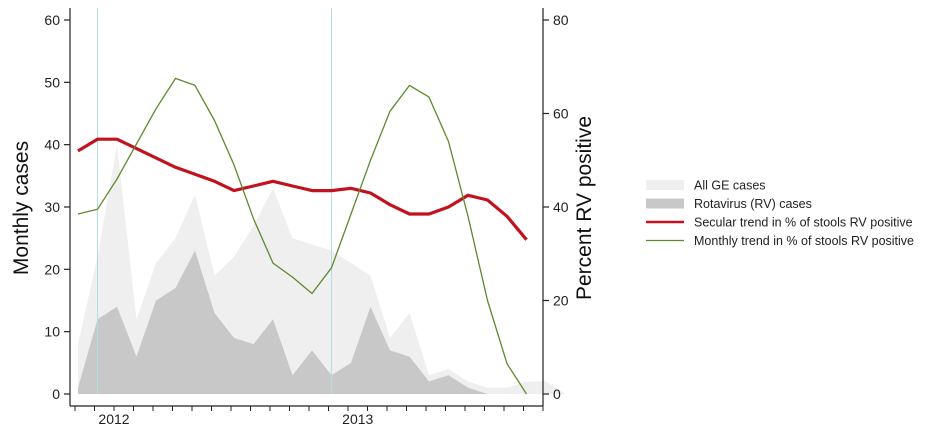 This screenshot has width=935, height=430. I want to click on legend-label: Rotavirus (RV) cases, so click(753, 204).